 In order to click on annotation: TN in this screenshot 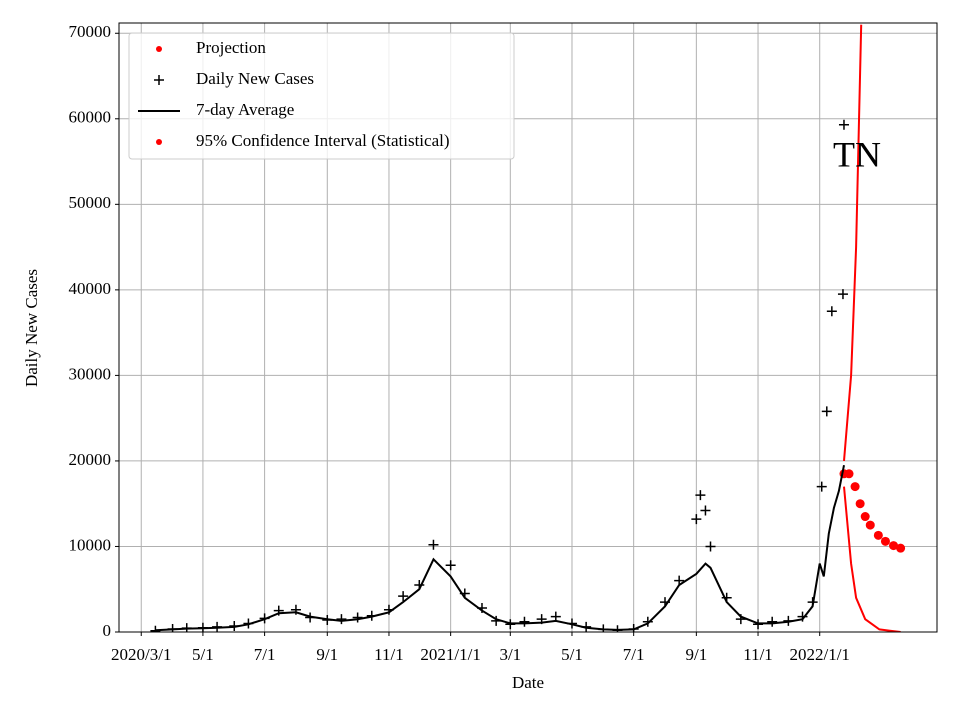, I will do `click(857, 154)`.